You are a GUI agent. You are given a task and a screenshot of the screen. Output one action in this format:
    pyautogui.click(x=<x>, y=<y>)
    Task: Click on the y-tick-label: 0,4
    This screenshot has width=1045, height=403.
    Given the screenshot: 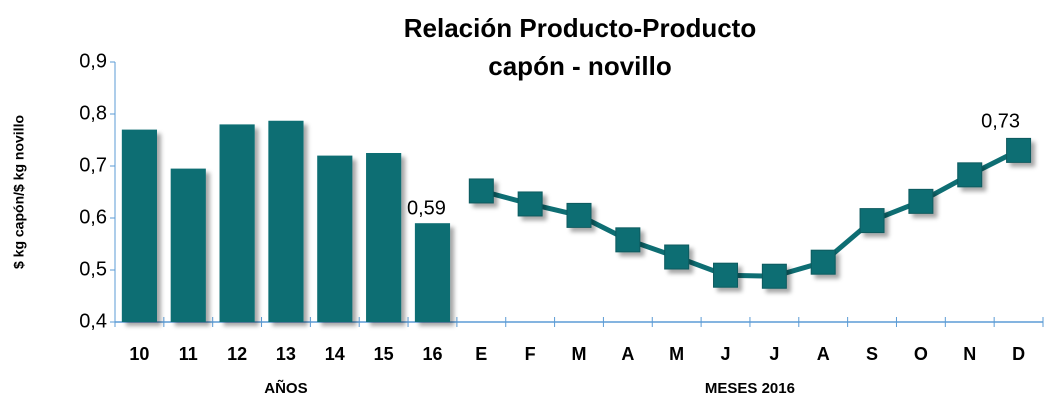 What is the action you would take?
    pyautogui.click(x=93, y=321)
    